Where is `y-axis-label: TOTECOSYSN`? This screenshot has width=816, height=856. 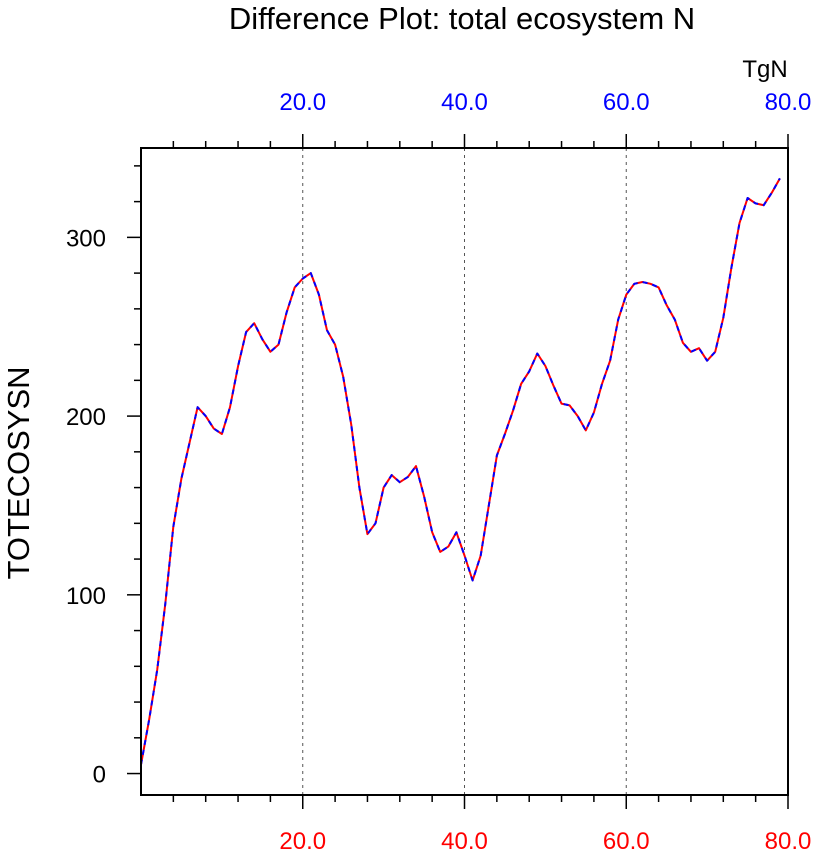 y-axis-label: TOTECOSYSN is located at coordinates (18, 472).